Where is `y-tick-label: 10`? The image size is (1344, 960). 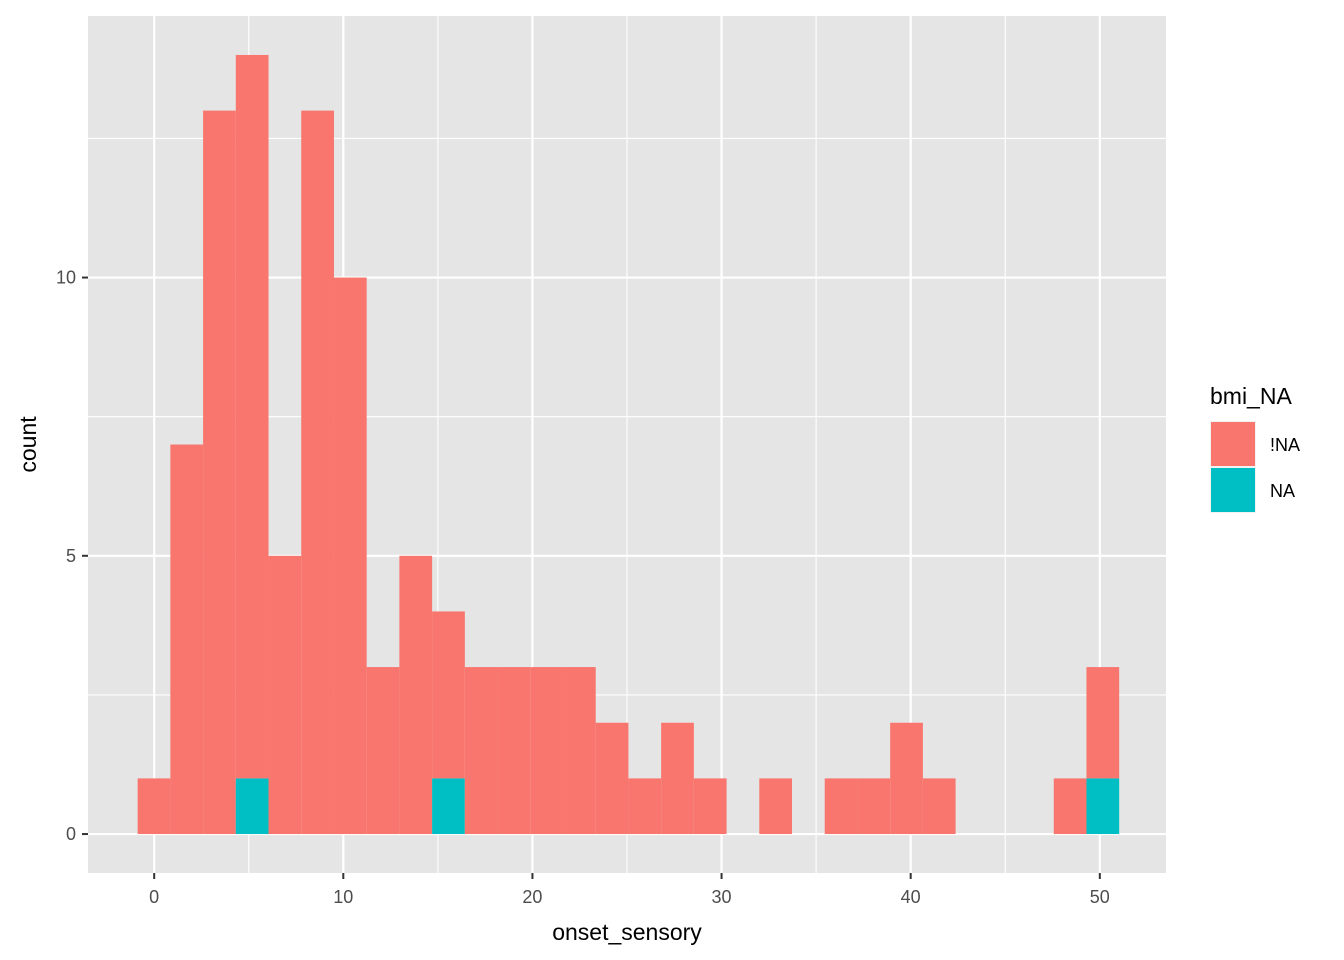 y-tick-label: 10 is located at coordinates (66, 278).